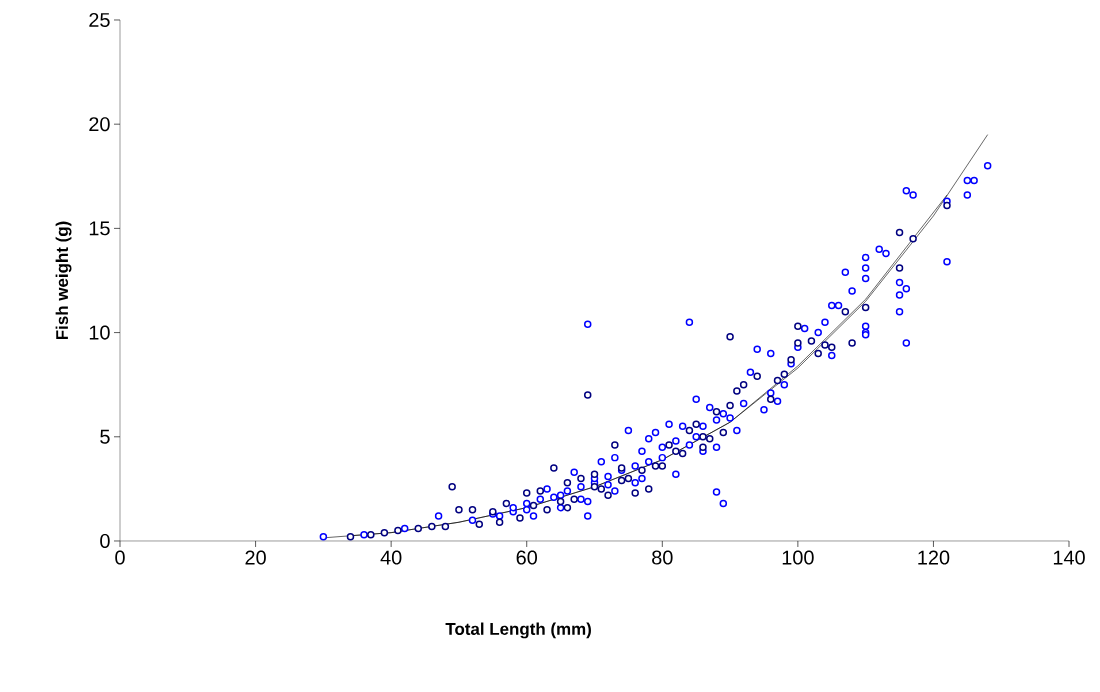  What do you see at coordinates (99, 20) in the screenshot?
I see `y-tick-label: 25` at bounding box center [99, 20].